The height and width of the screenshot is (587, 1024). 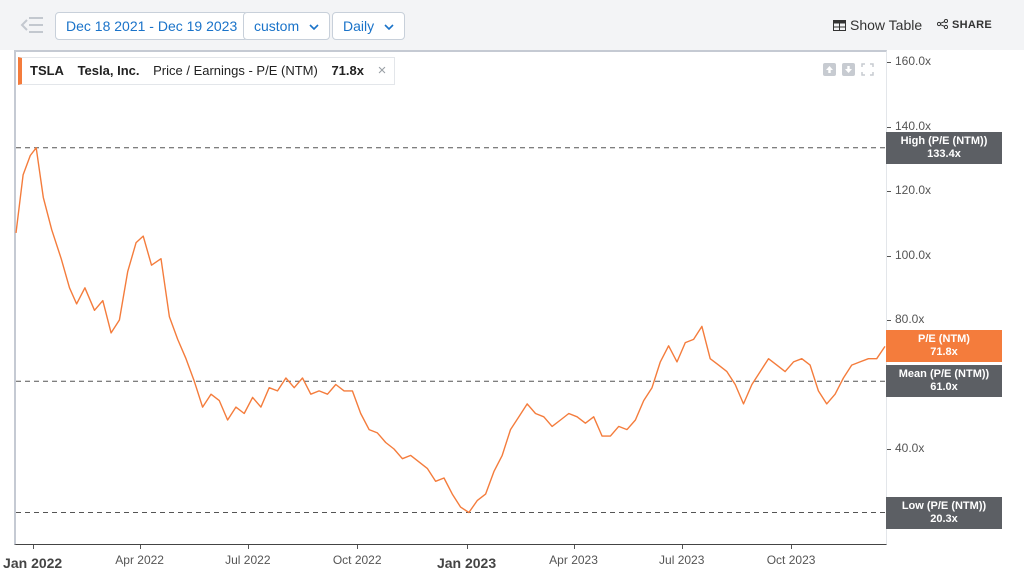 What do you see at coordinates (944, 339) in the screenshot?
I see `current-tag-name: P/E (NTM)` at bounding box center [944, 339].